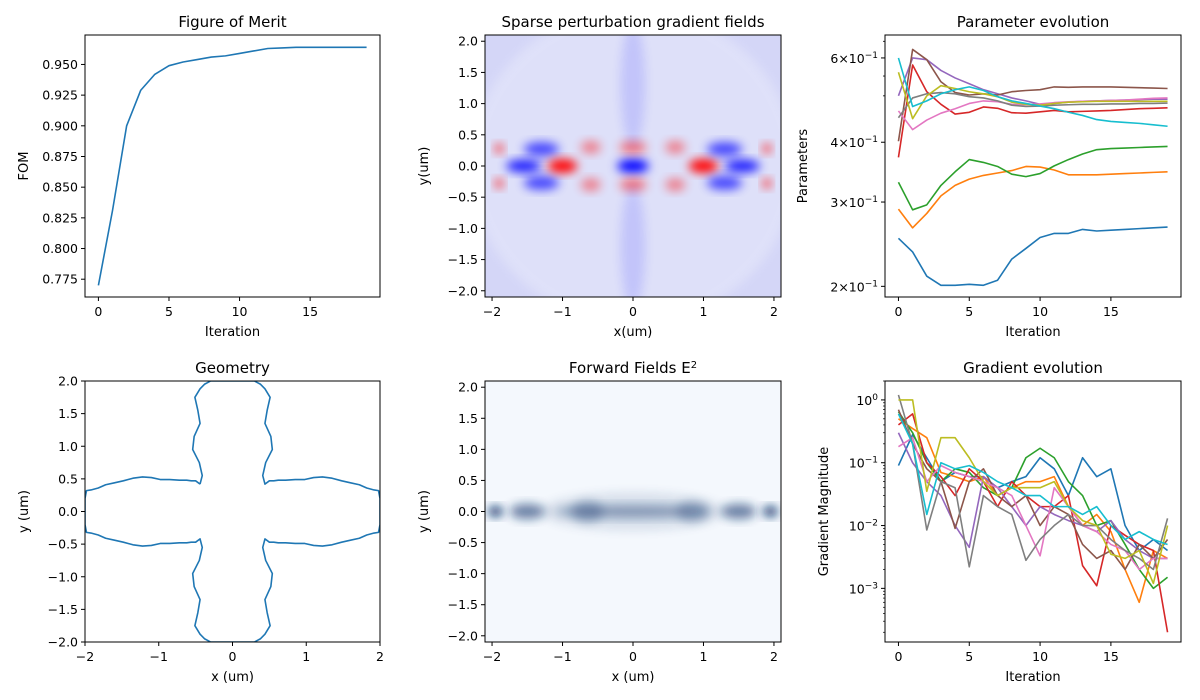 The image size is (1200, 700). I want to click on y-axis-label-3: y (um), so click(24, 511).